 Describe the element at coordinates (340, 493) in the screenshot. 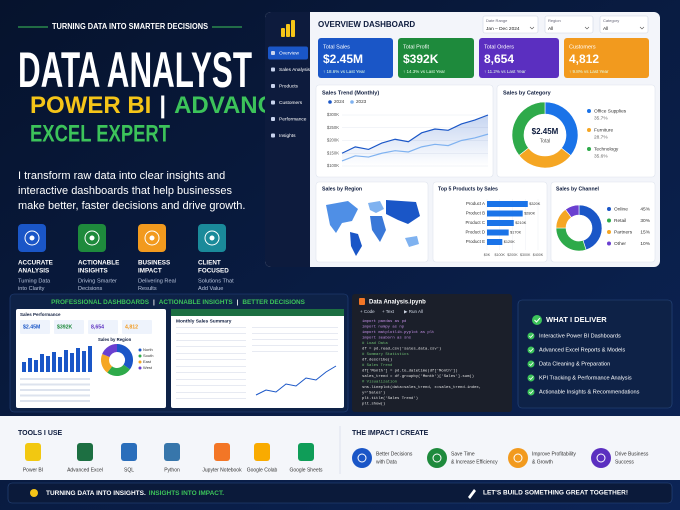

I see `footer` at that location.